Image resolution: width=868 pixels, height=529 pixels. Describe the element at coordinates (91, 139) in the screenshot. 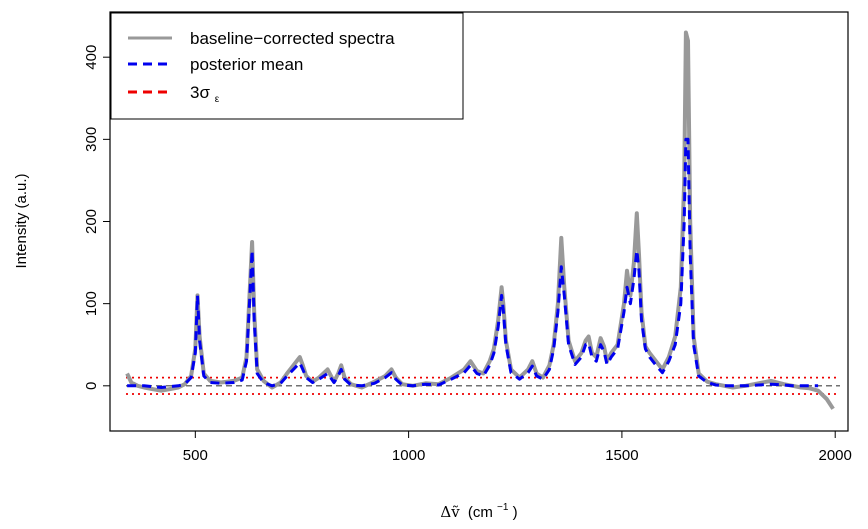

I see `y-tick-label: 300` at that location.